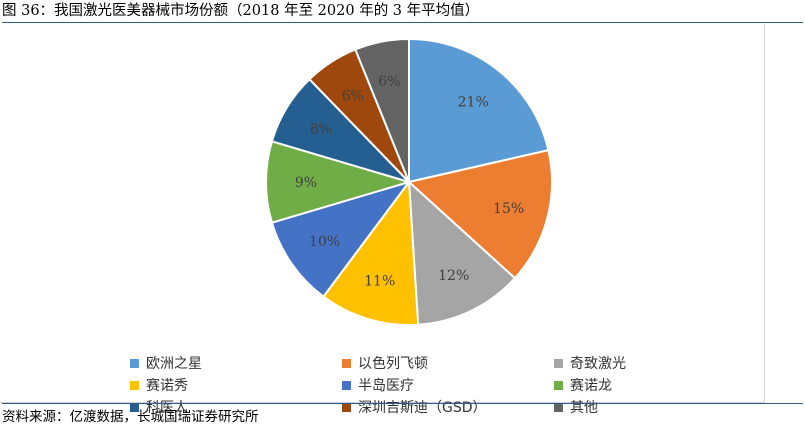 This screenshot has height=425, width=805. I want to click on data-label: 11%, so click(379, 282).